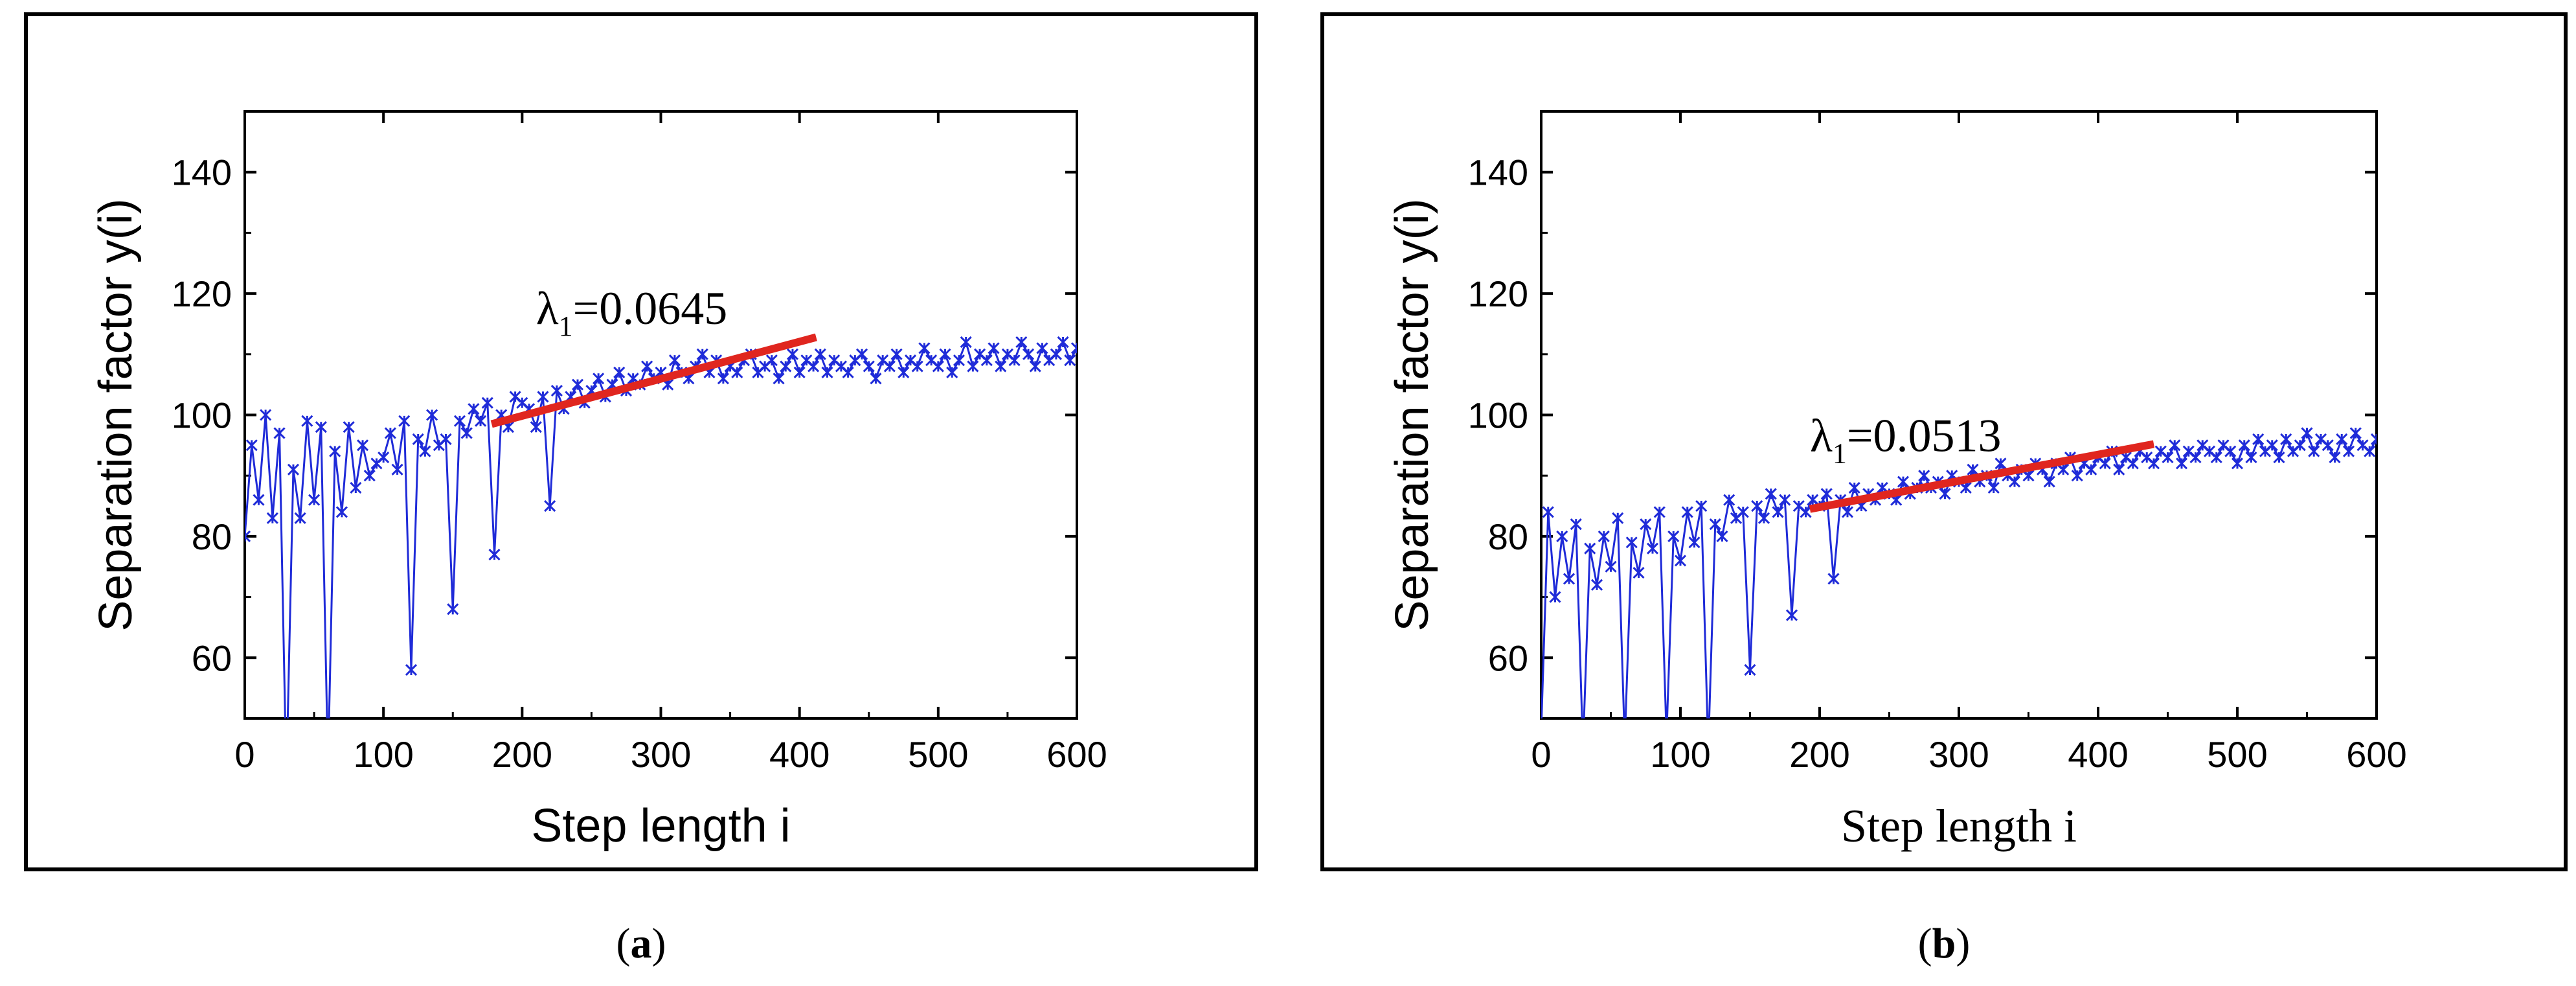 This screenshot has height=986, width=2576. I want to click on x-tick-label: 200, so click(522, 754).